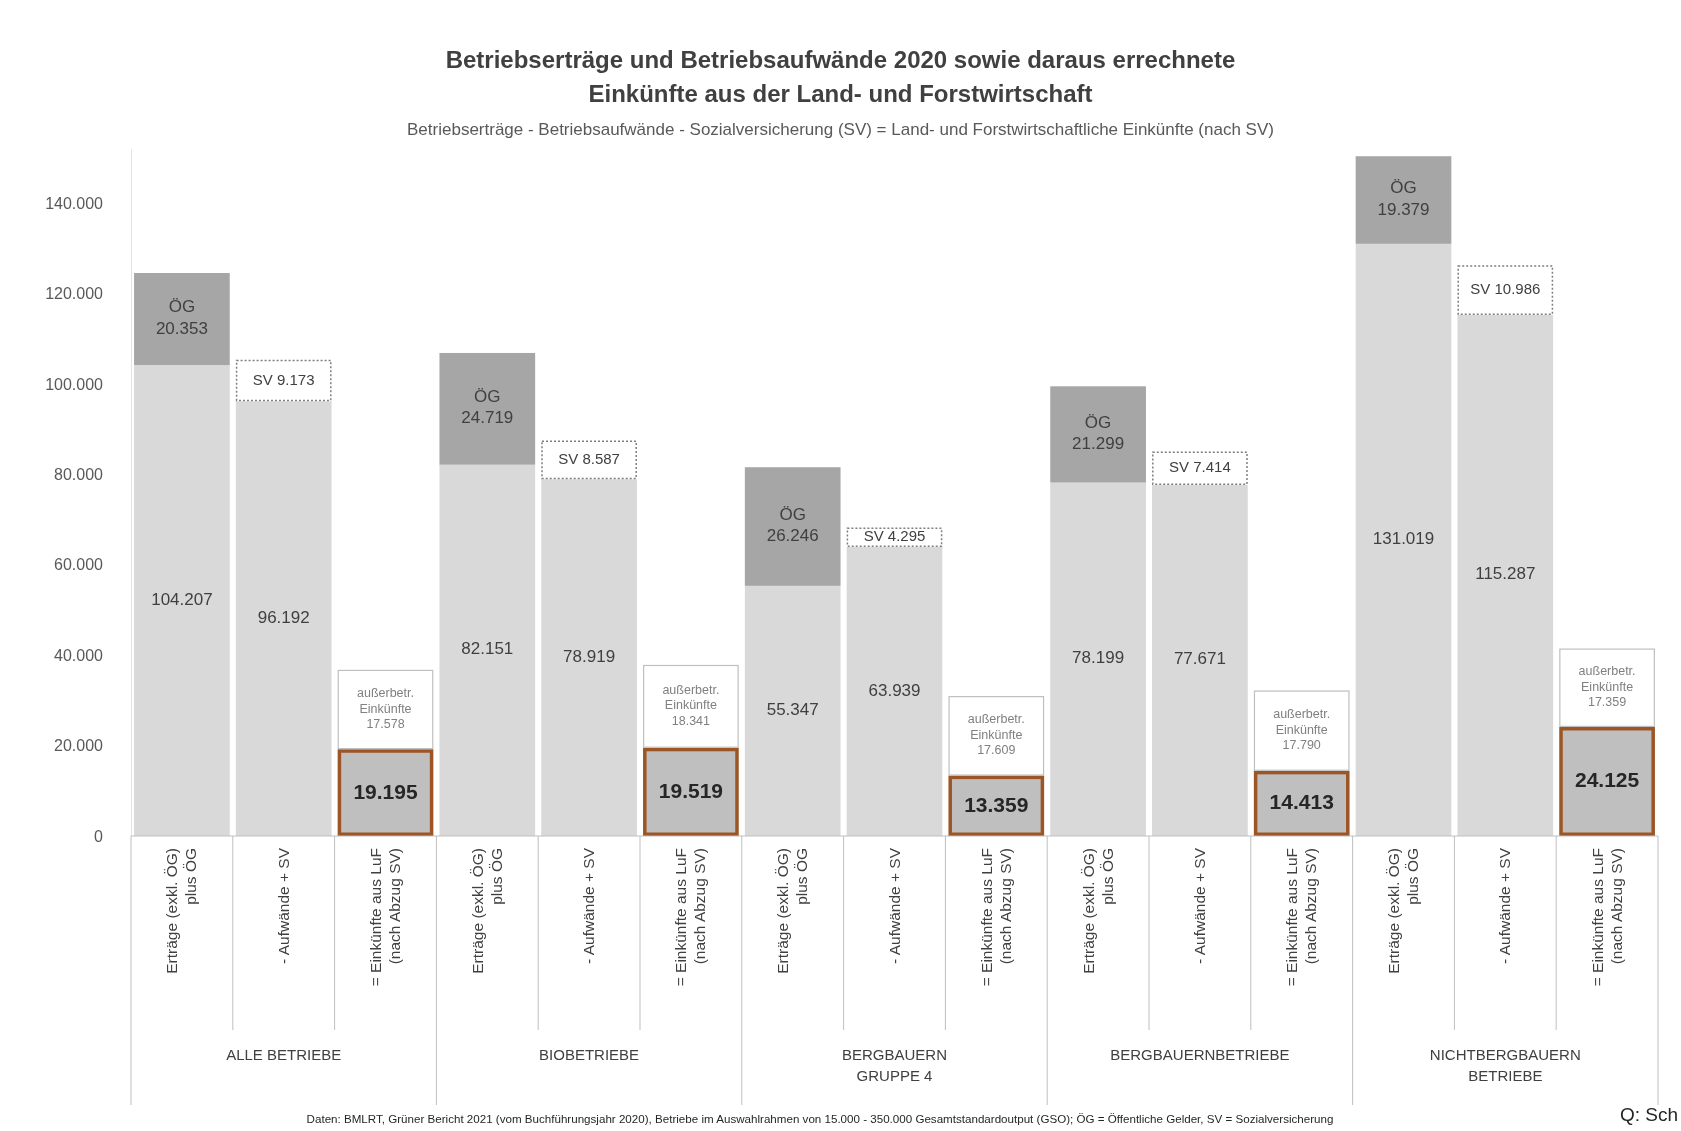 The height and width of the screenshot is (1131, 1681). I want to click on data-label: 77.671, so click(1199, 659).